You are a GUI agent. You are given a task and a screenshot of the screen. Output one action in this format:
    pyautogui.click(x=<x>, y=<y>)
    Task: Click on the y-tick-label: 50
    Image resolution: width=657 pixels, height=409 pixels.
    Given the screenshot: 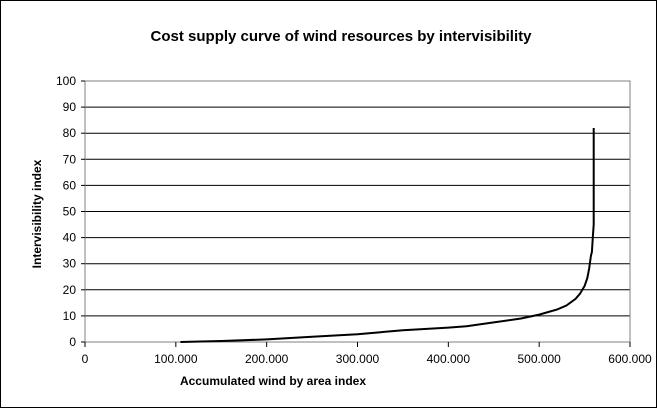 What is the action you would take?
    pyautogui.click(x=70, y=212)
    